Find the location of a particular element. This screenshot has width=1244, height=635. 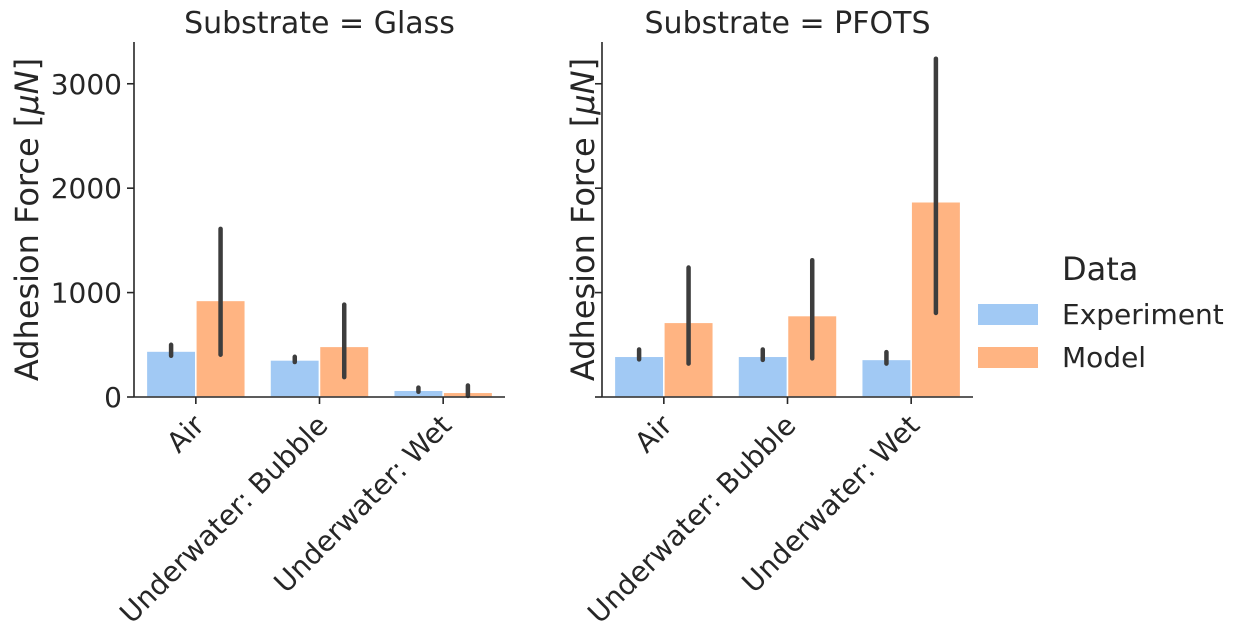

legend-swatch-experiment is located at coordinates (1008, 314).